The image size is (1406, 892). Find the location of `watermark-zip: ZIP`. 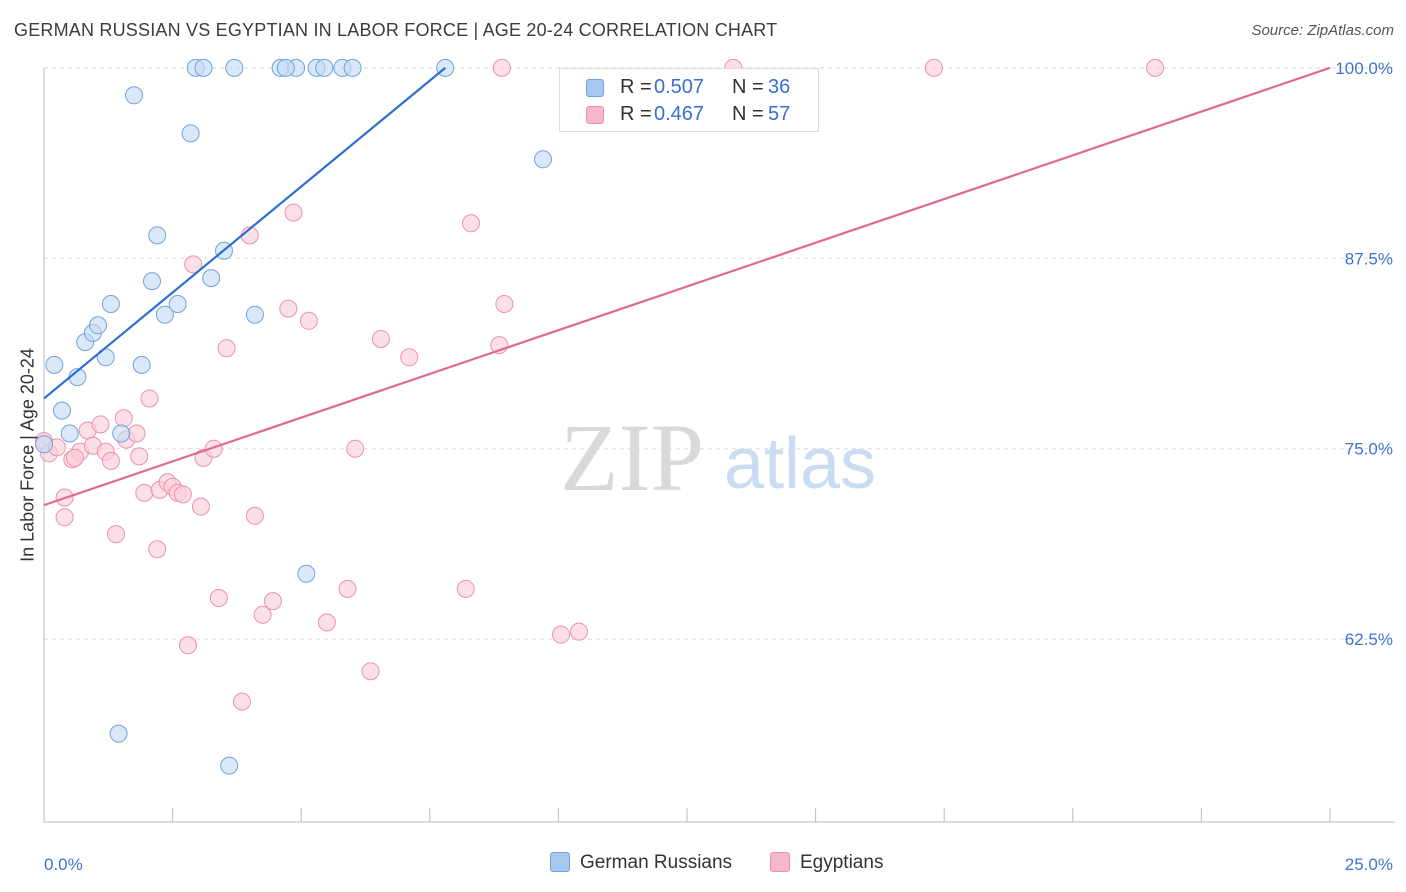

watermark-zip: ZIP is located at coordinates (632, 457).